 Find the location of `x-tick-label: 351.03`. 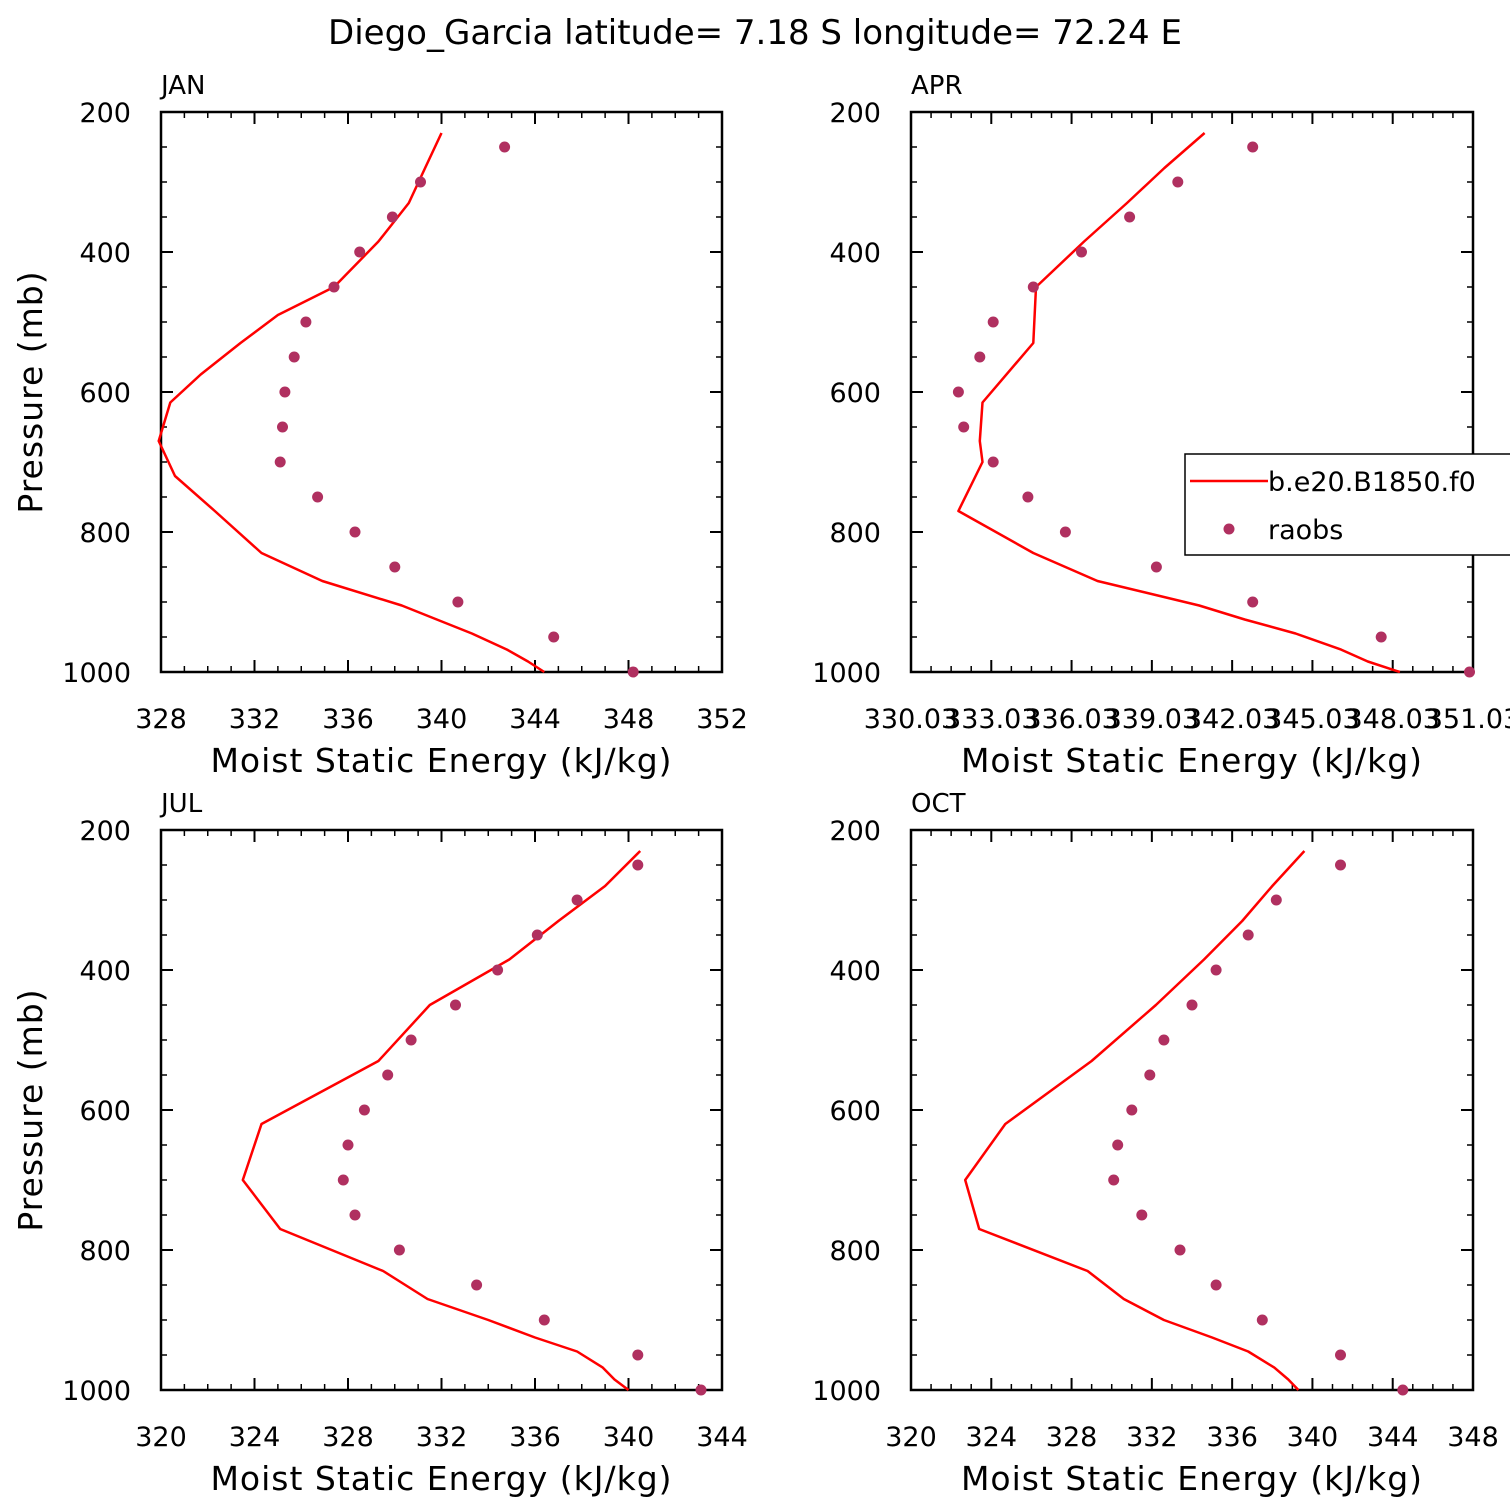

x-tick-label: 351.03 is located at coordinates (1468, 719).